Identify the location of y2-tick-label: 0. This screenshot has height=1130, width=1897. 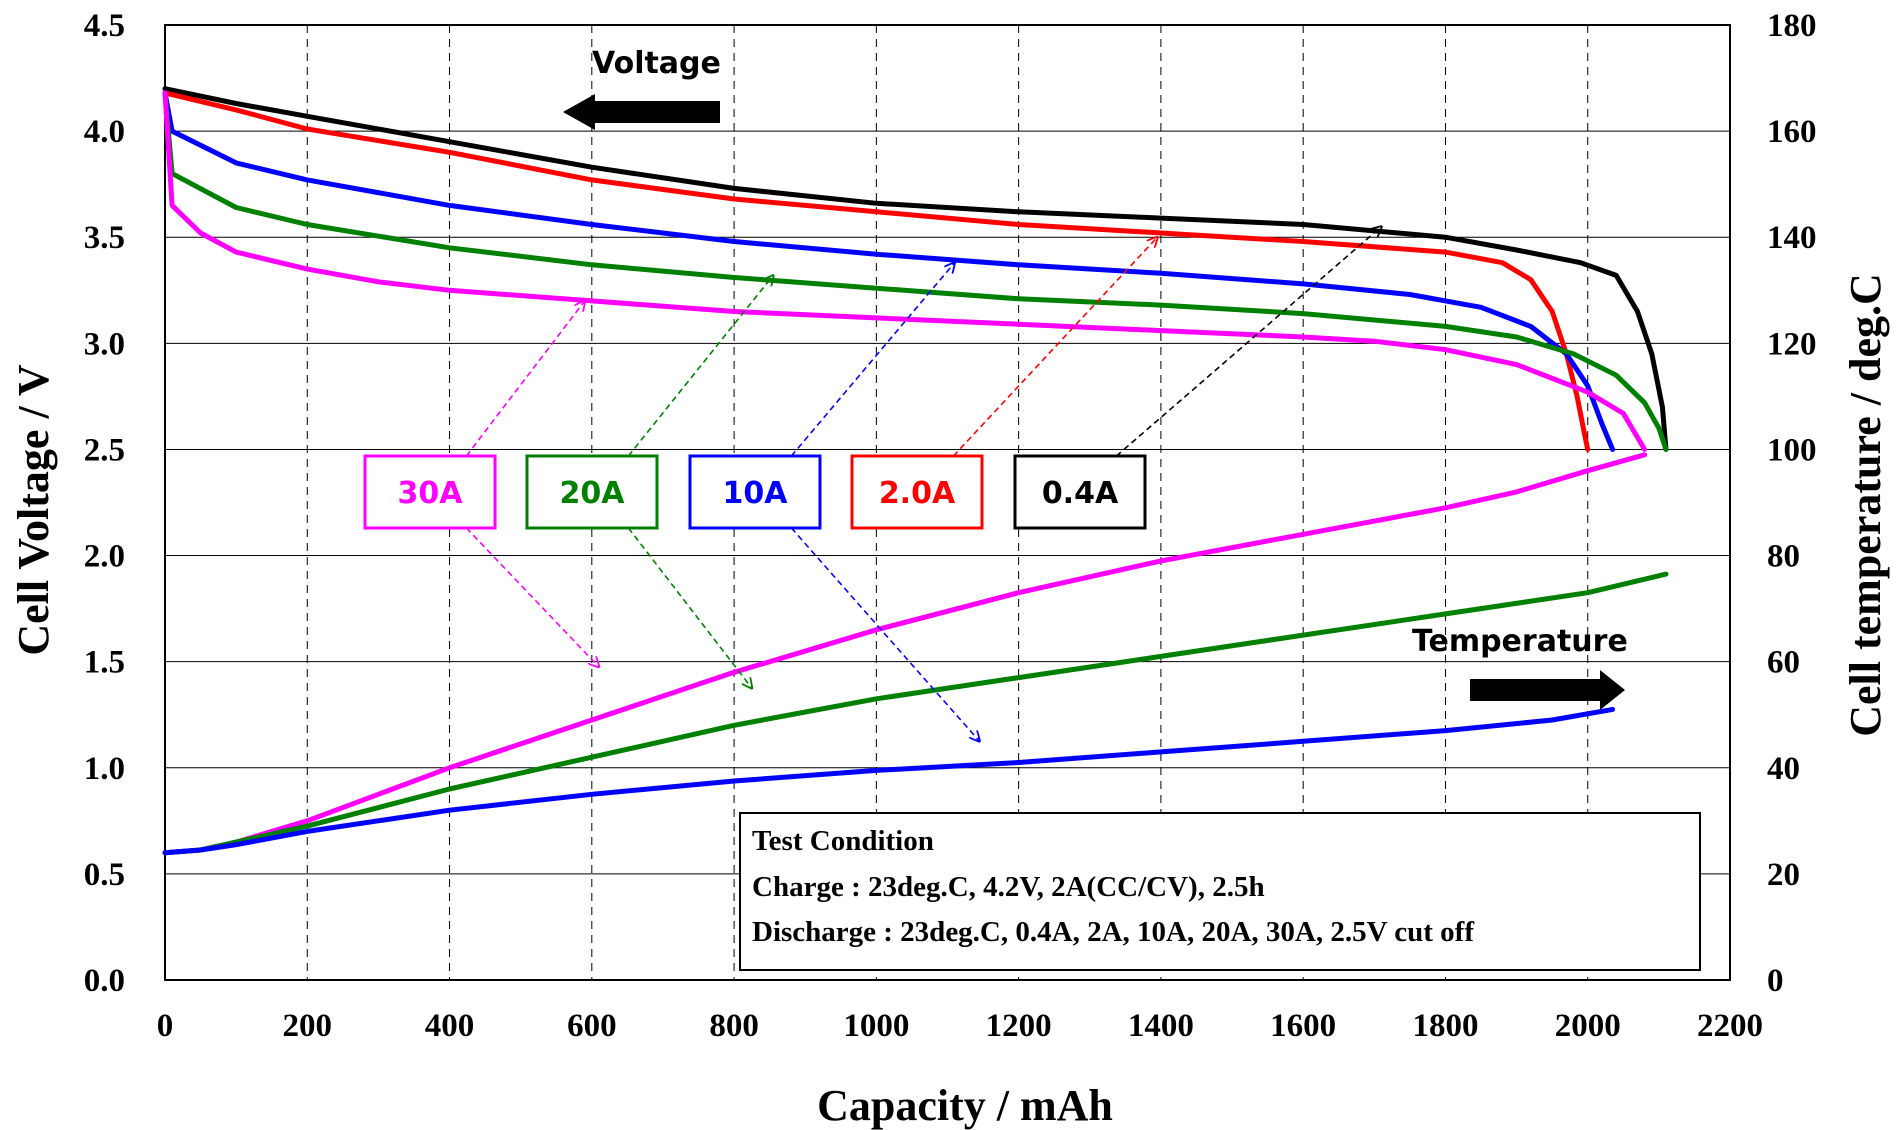
(1775, 981).